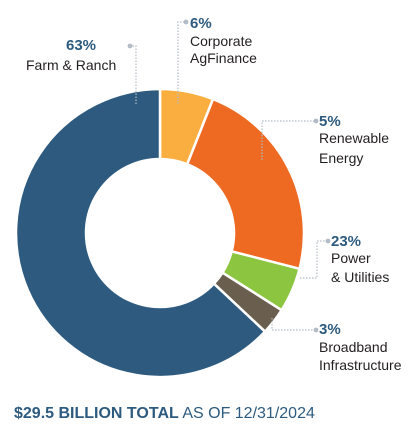 The width and height of the screenshot is (411, 426). I want to click on slice-pct-label-2: 23%, so click(346, 241).